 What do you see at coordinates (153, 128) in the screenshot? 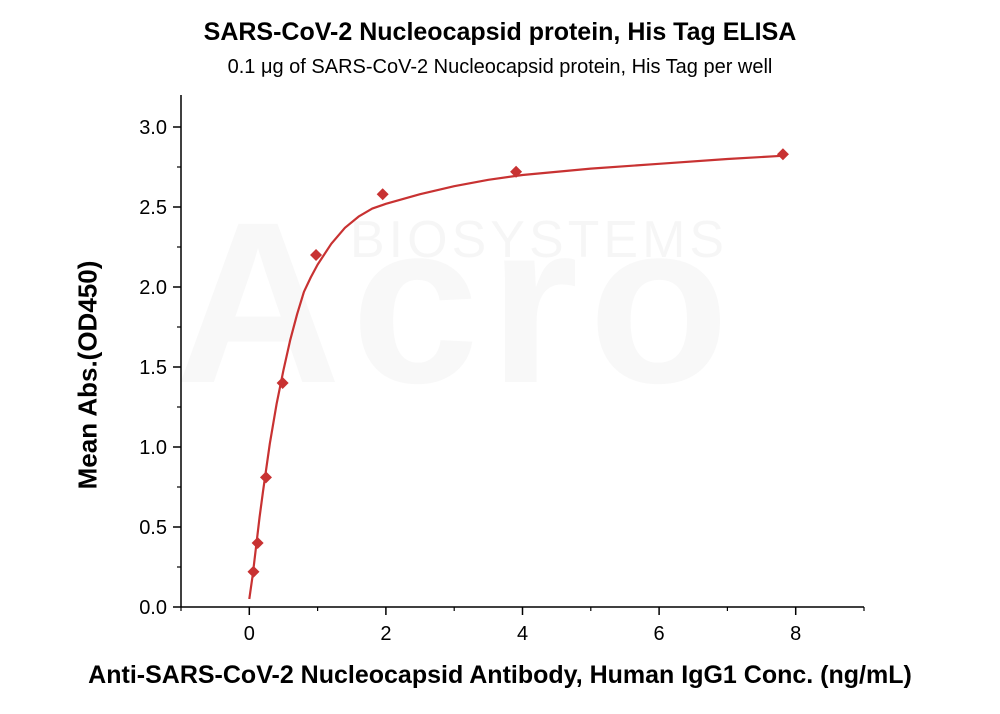
I see `y-tick-label: 3.0` at bounding box center [153, 128].